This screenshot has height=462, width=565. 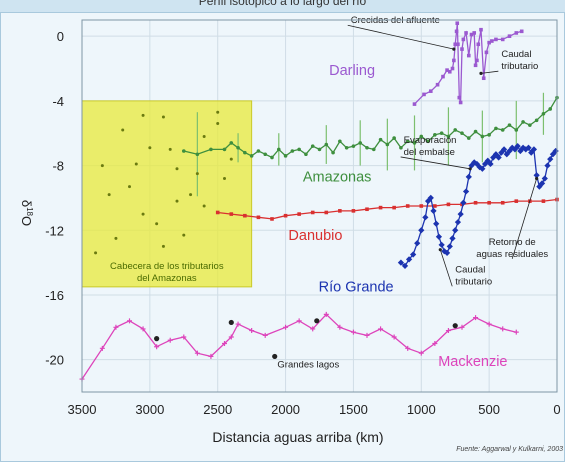 What do you see at coordinates (337, 178) in the screenshot?
I see `series-label-amazonas: Amazonas` at bounding box center [337, 178].